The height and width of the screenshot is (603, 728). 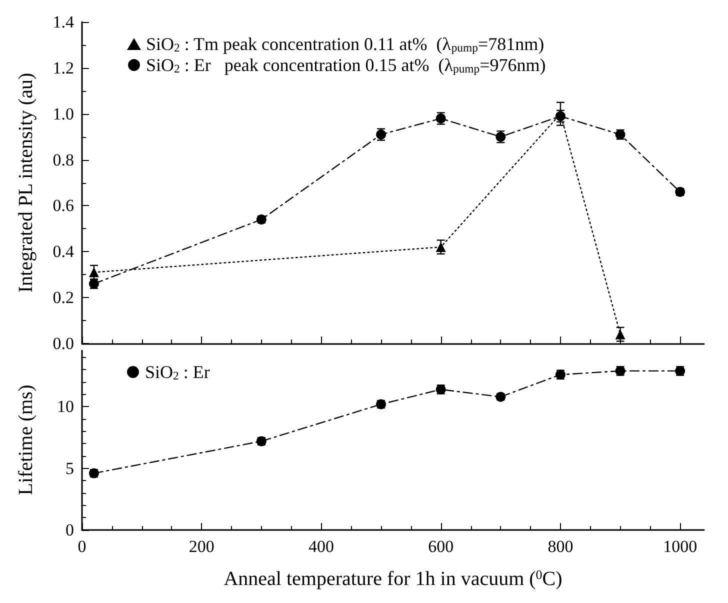 I want to click on y-axis-title: Integrated PL intensity (au), so click(x=26, y=182).